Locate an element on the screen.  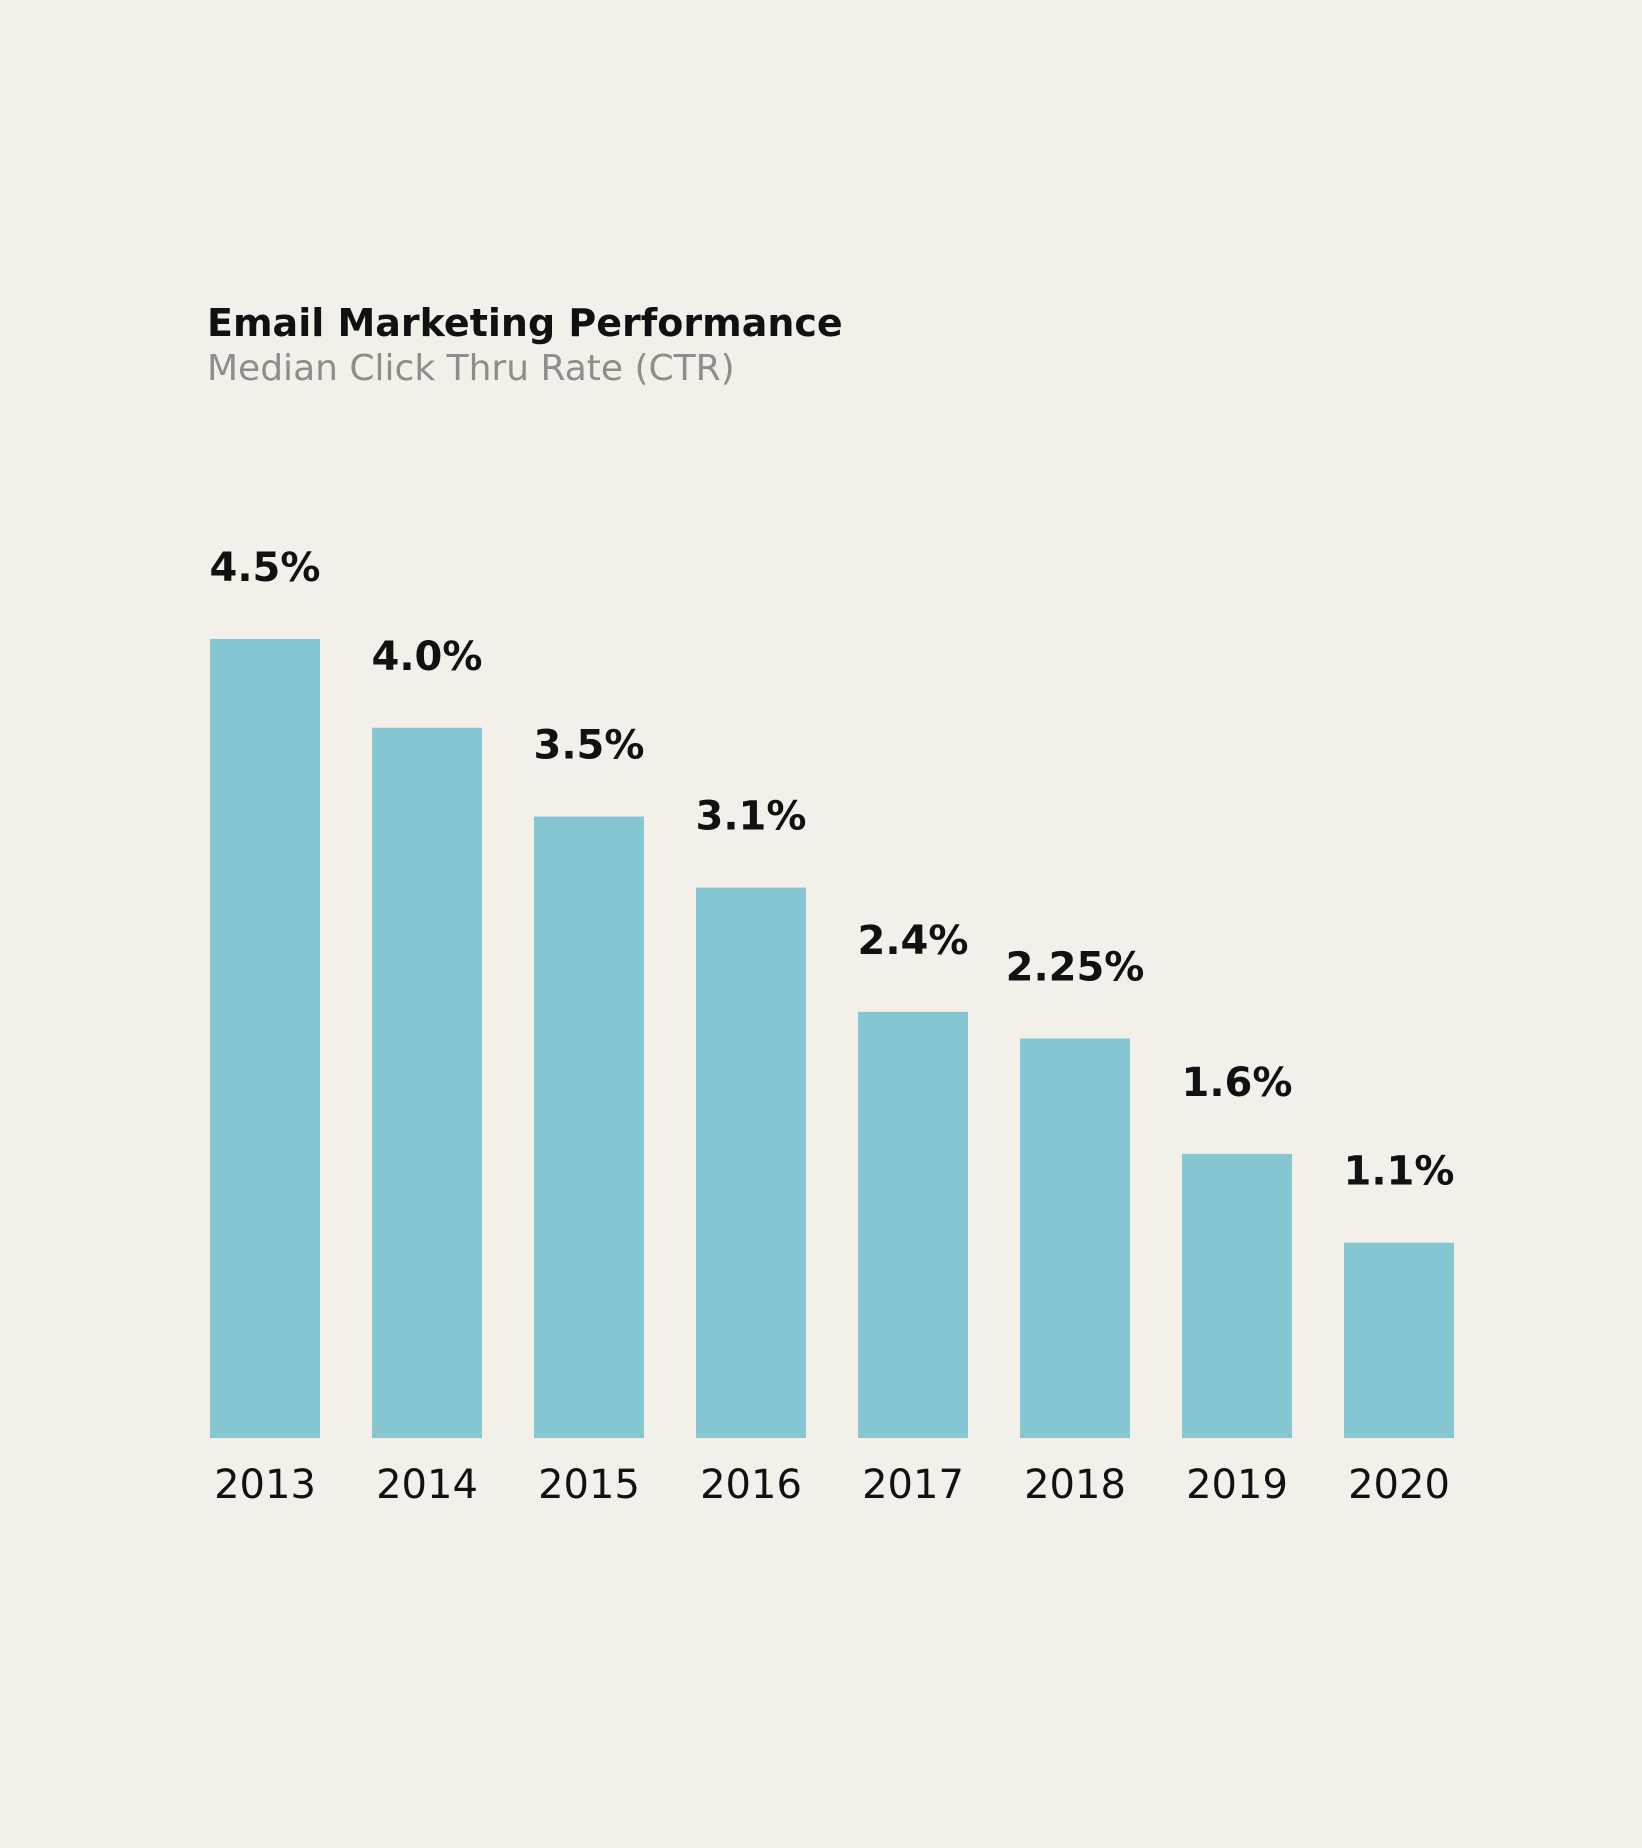
bar-2014 is located at coordinates (427, 1082).